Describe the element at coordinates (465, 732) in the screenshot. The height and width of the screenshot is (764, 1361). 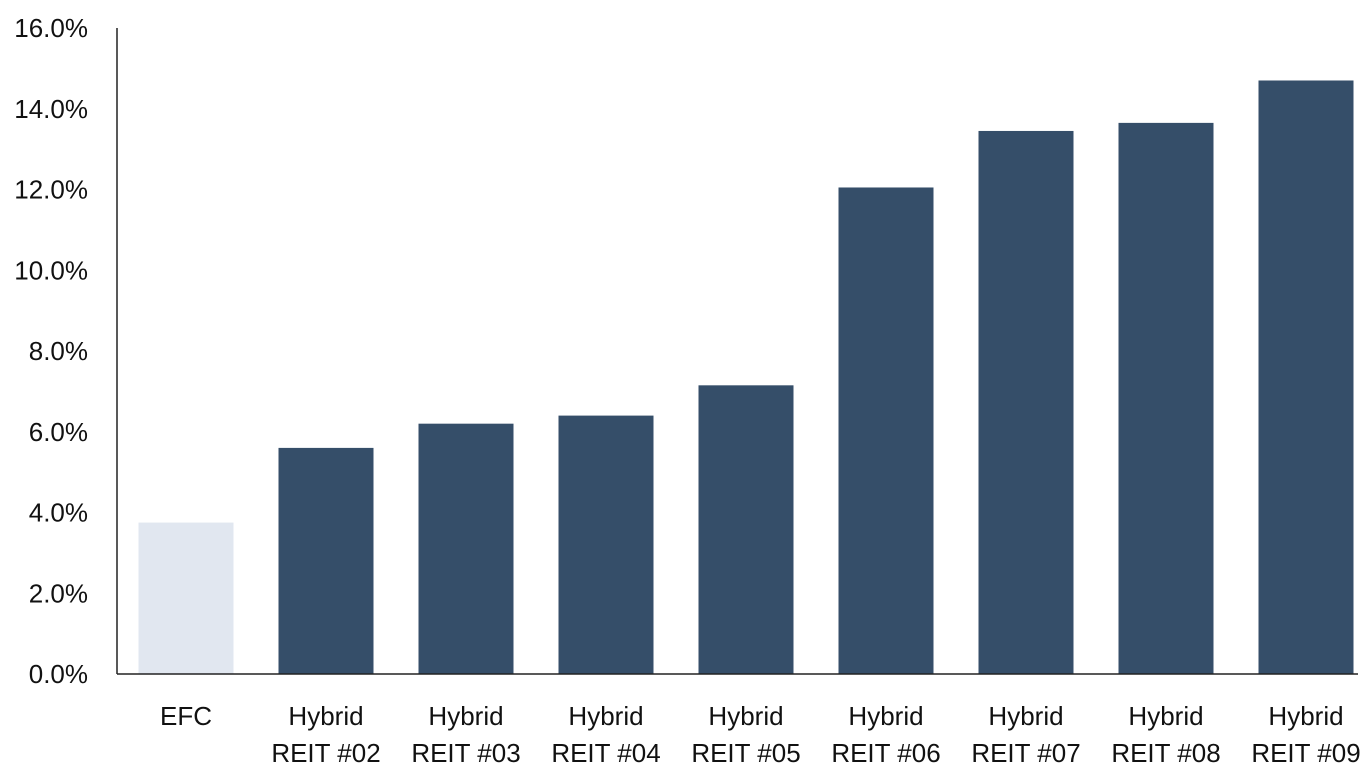
I see `x-category-label: Hybrid REIT #03` at that location.